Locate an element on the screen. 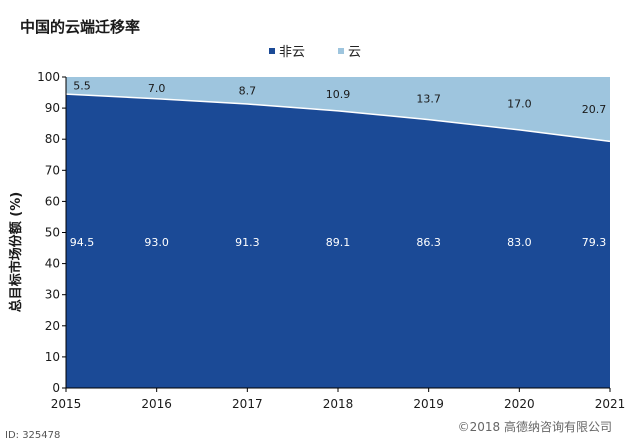  legend-swatch-noncloud is located at coordinates (272, 51).